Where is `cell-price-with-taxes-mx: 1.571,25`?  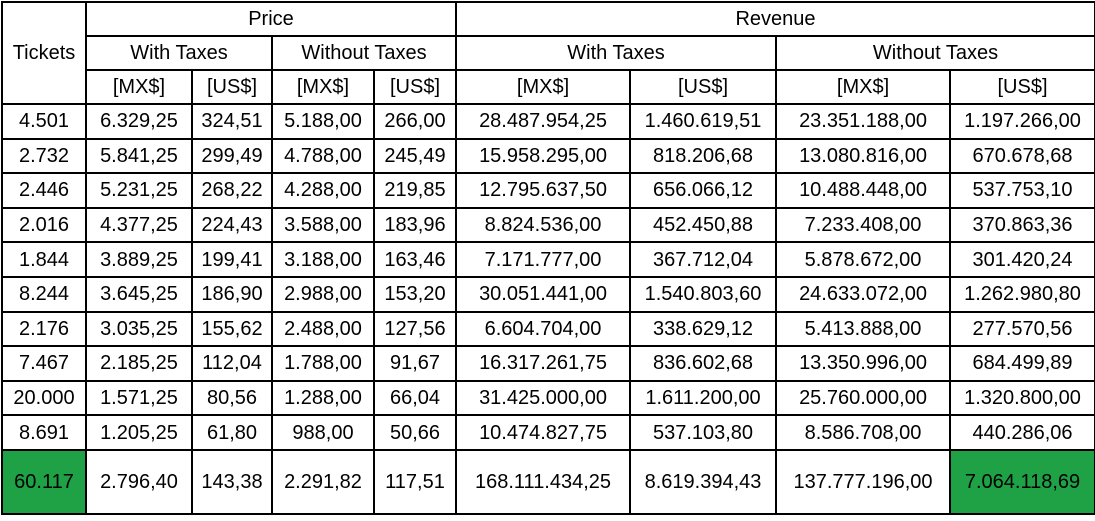 cell-price-with-taxes-mx: 1.571,25 is located at coordinates (139, 398).